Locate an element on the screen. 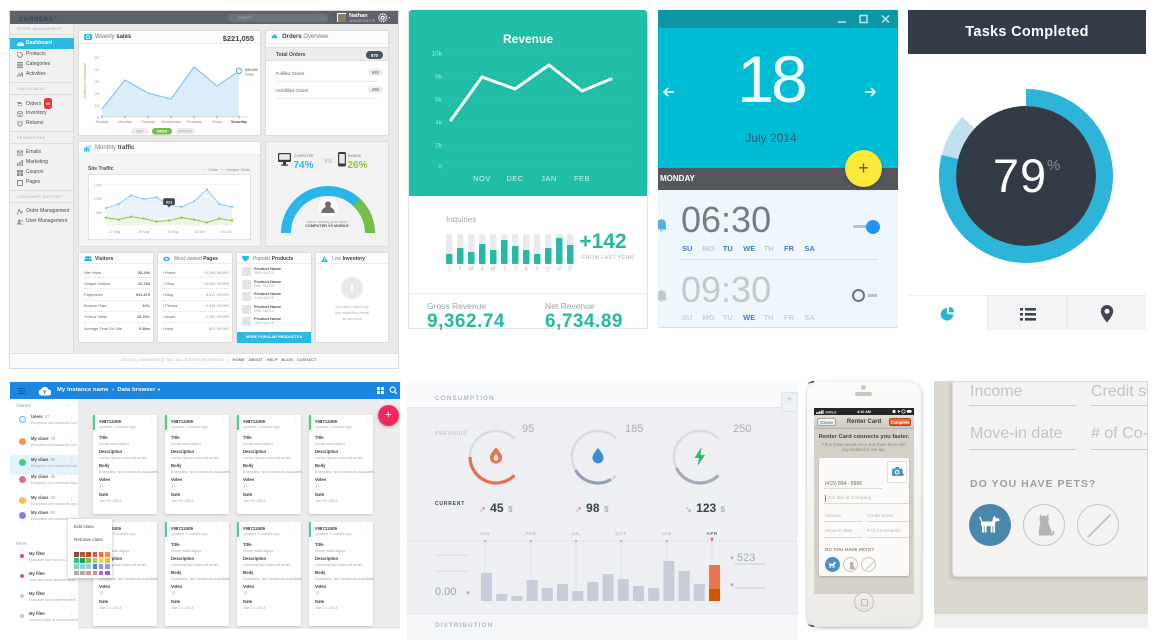  svg-text: Monday is located at coordinates (125, 122).